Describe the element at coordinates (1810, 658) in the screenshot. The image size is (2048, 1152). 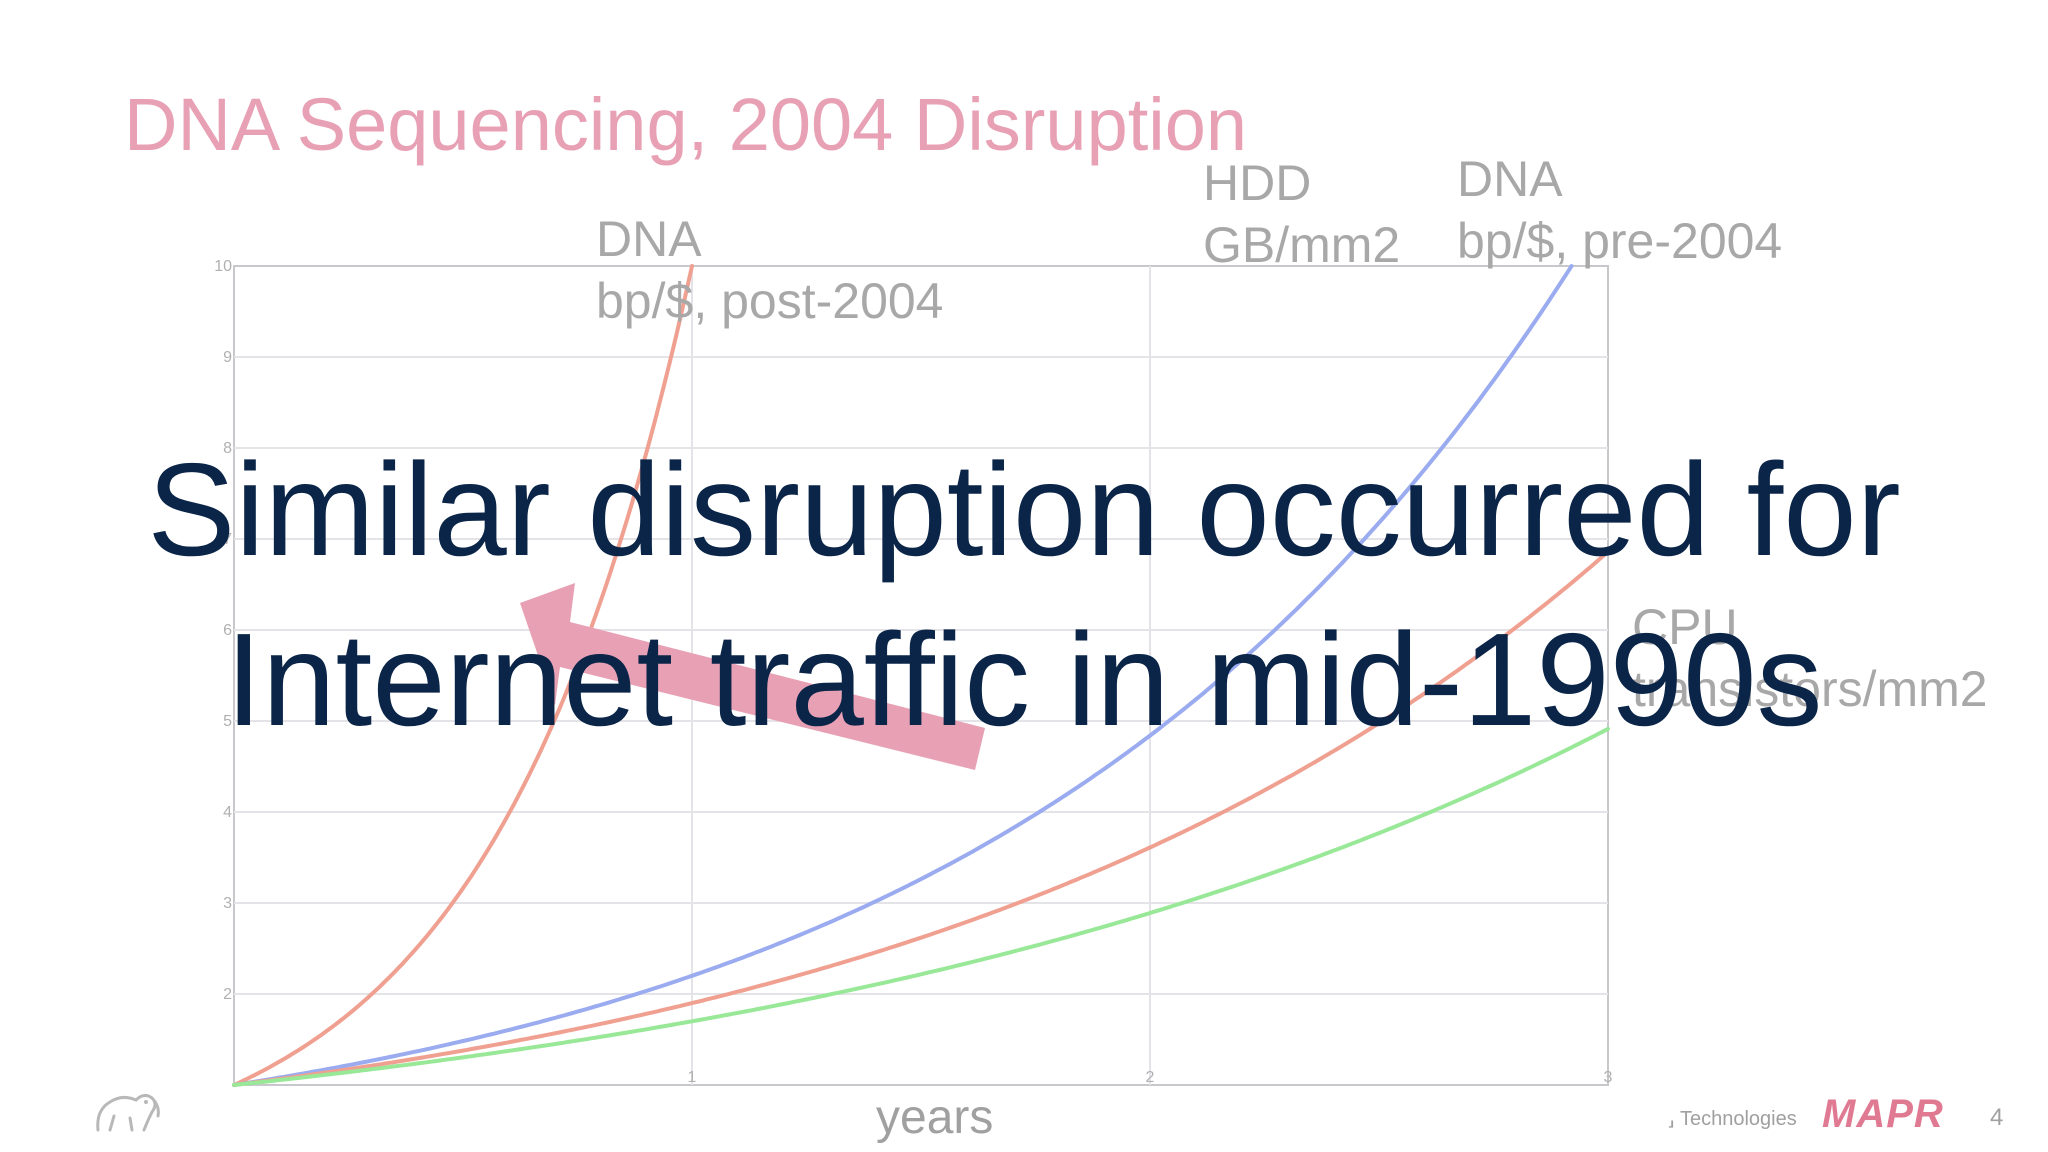
I see `series-label-cpu: CPU transistors/mm2` at that location.